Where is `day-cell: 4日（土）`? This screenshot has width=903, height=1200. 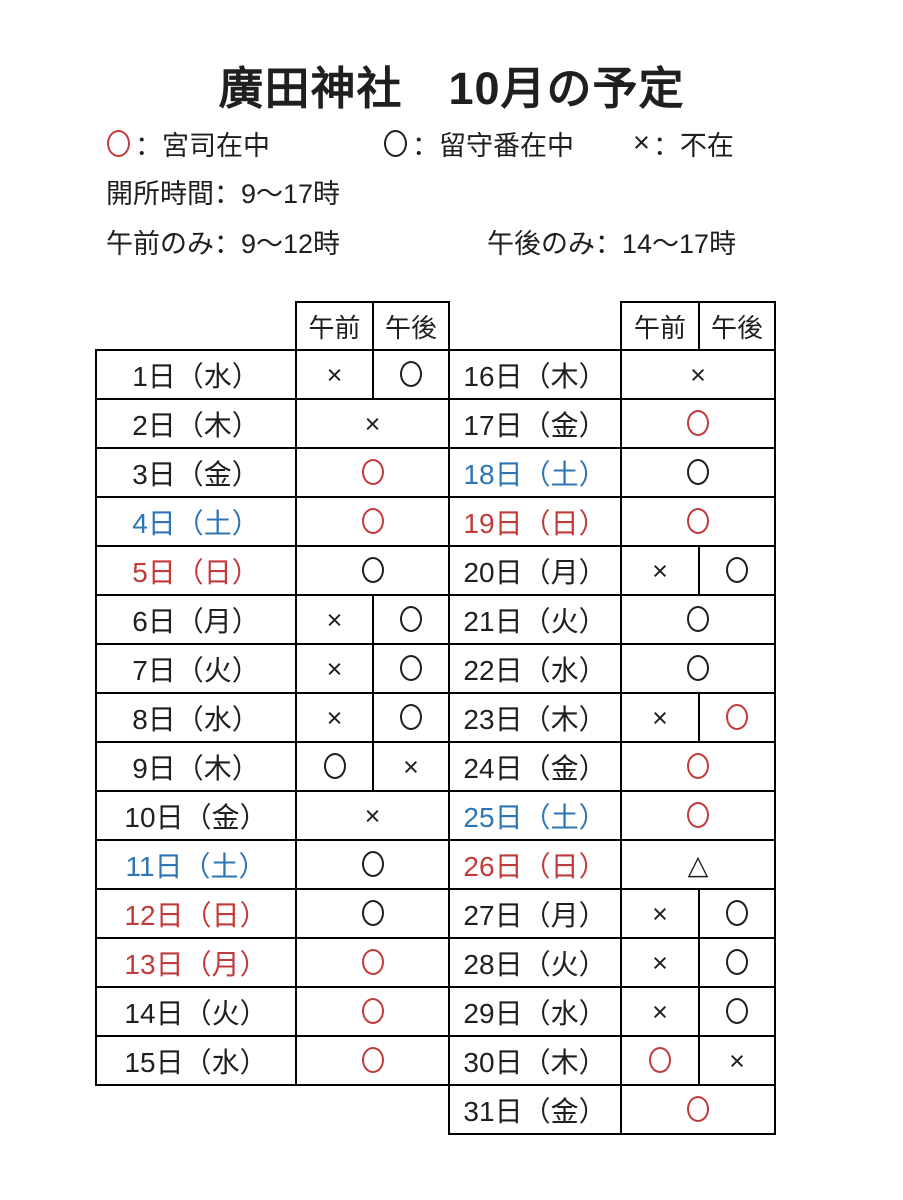
day-cell: 4日（土） is located at coordinates (196, 521).